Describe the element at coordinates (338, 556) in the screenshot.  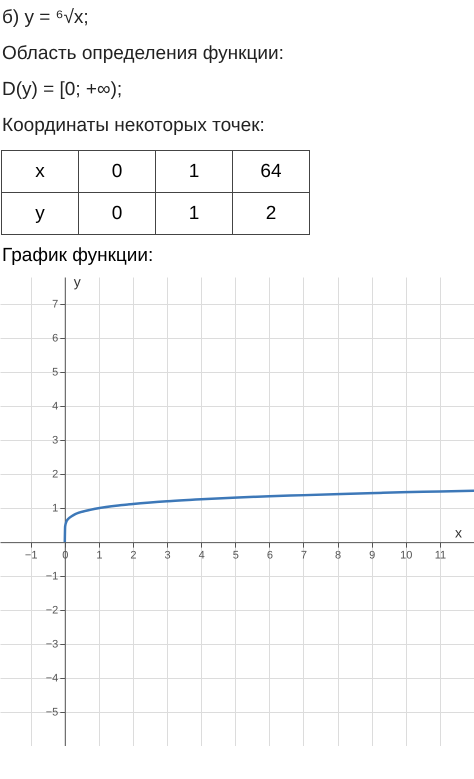
I see `x-tick-label: 8` at that location.